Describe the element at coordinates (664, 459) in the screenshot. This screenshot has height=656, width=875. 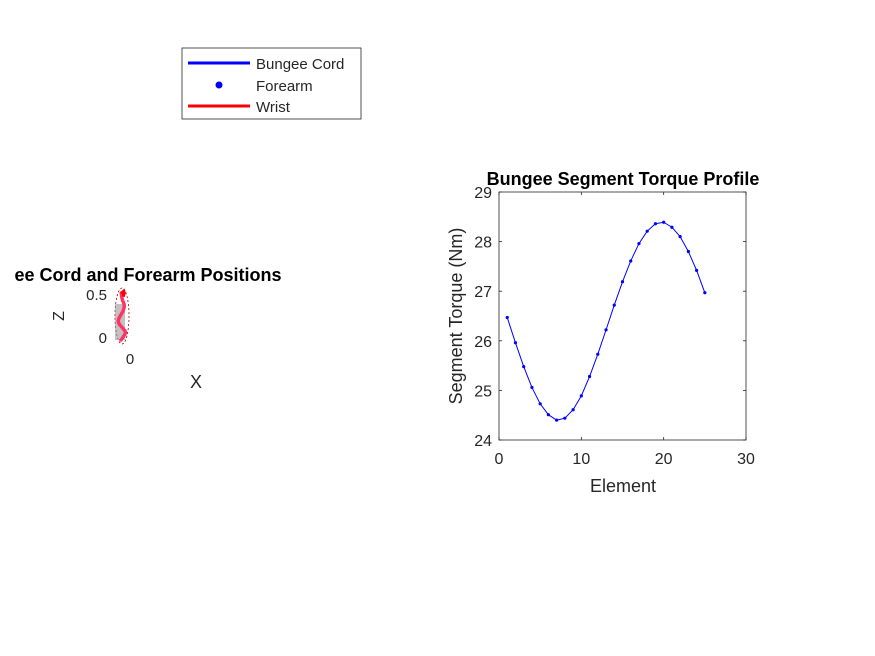
I see `x-tick-label: 20` at that location.